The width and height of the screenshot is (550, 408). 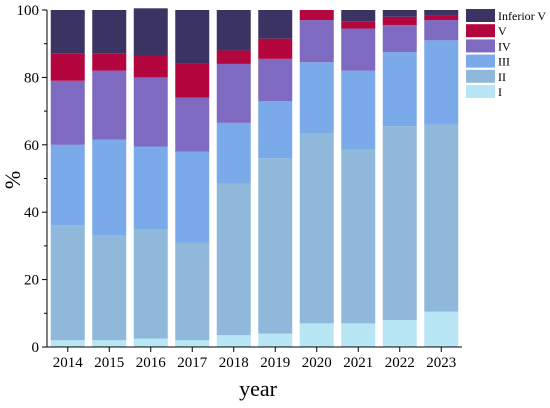 What do you see at coordinates (151, 363) in the screenshot?
I see `x-tick-label: 2016` at bounding box center [151, 363].